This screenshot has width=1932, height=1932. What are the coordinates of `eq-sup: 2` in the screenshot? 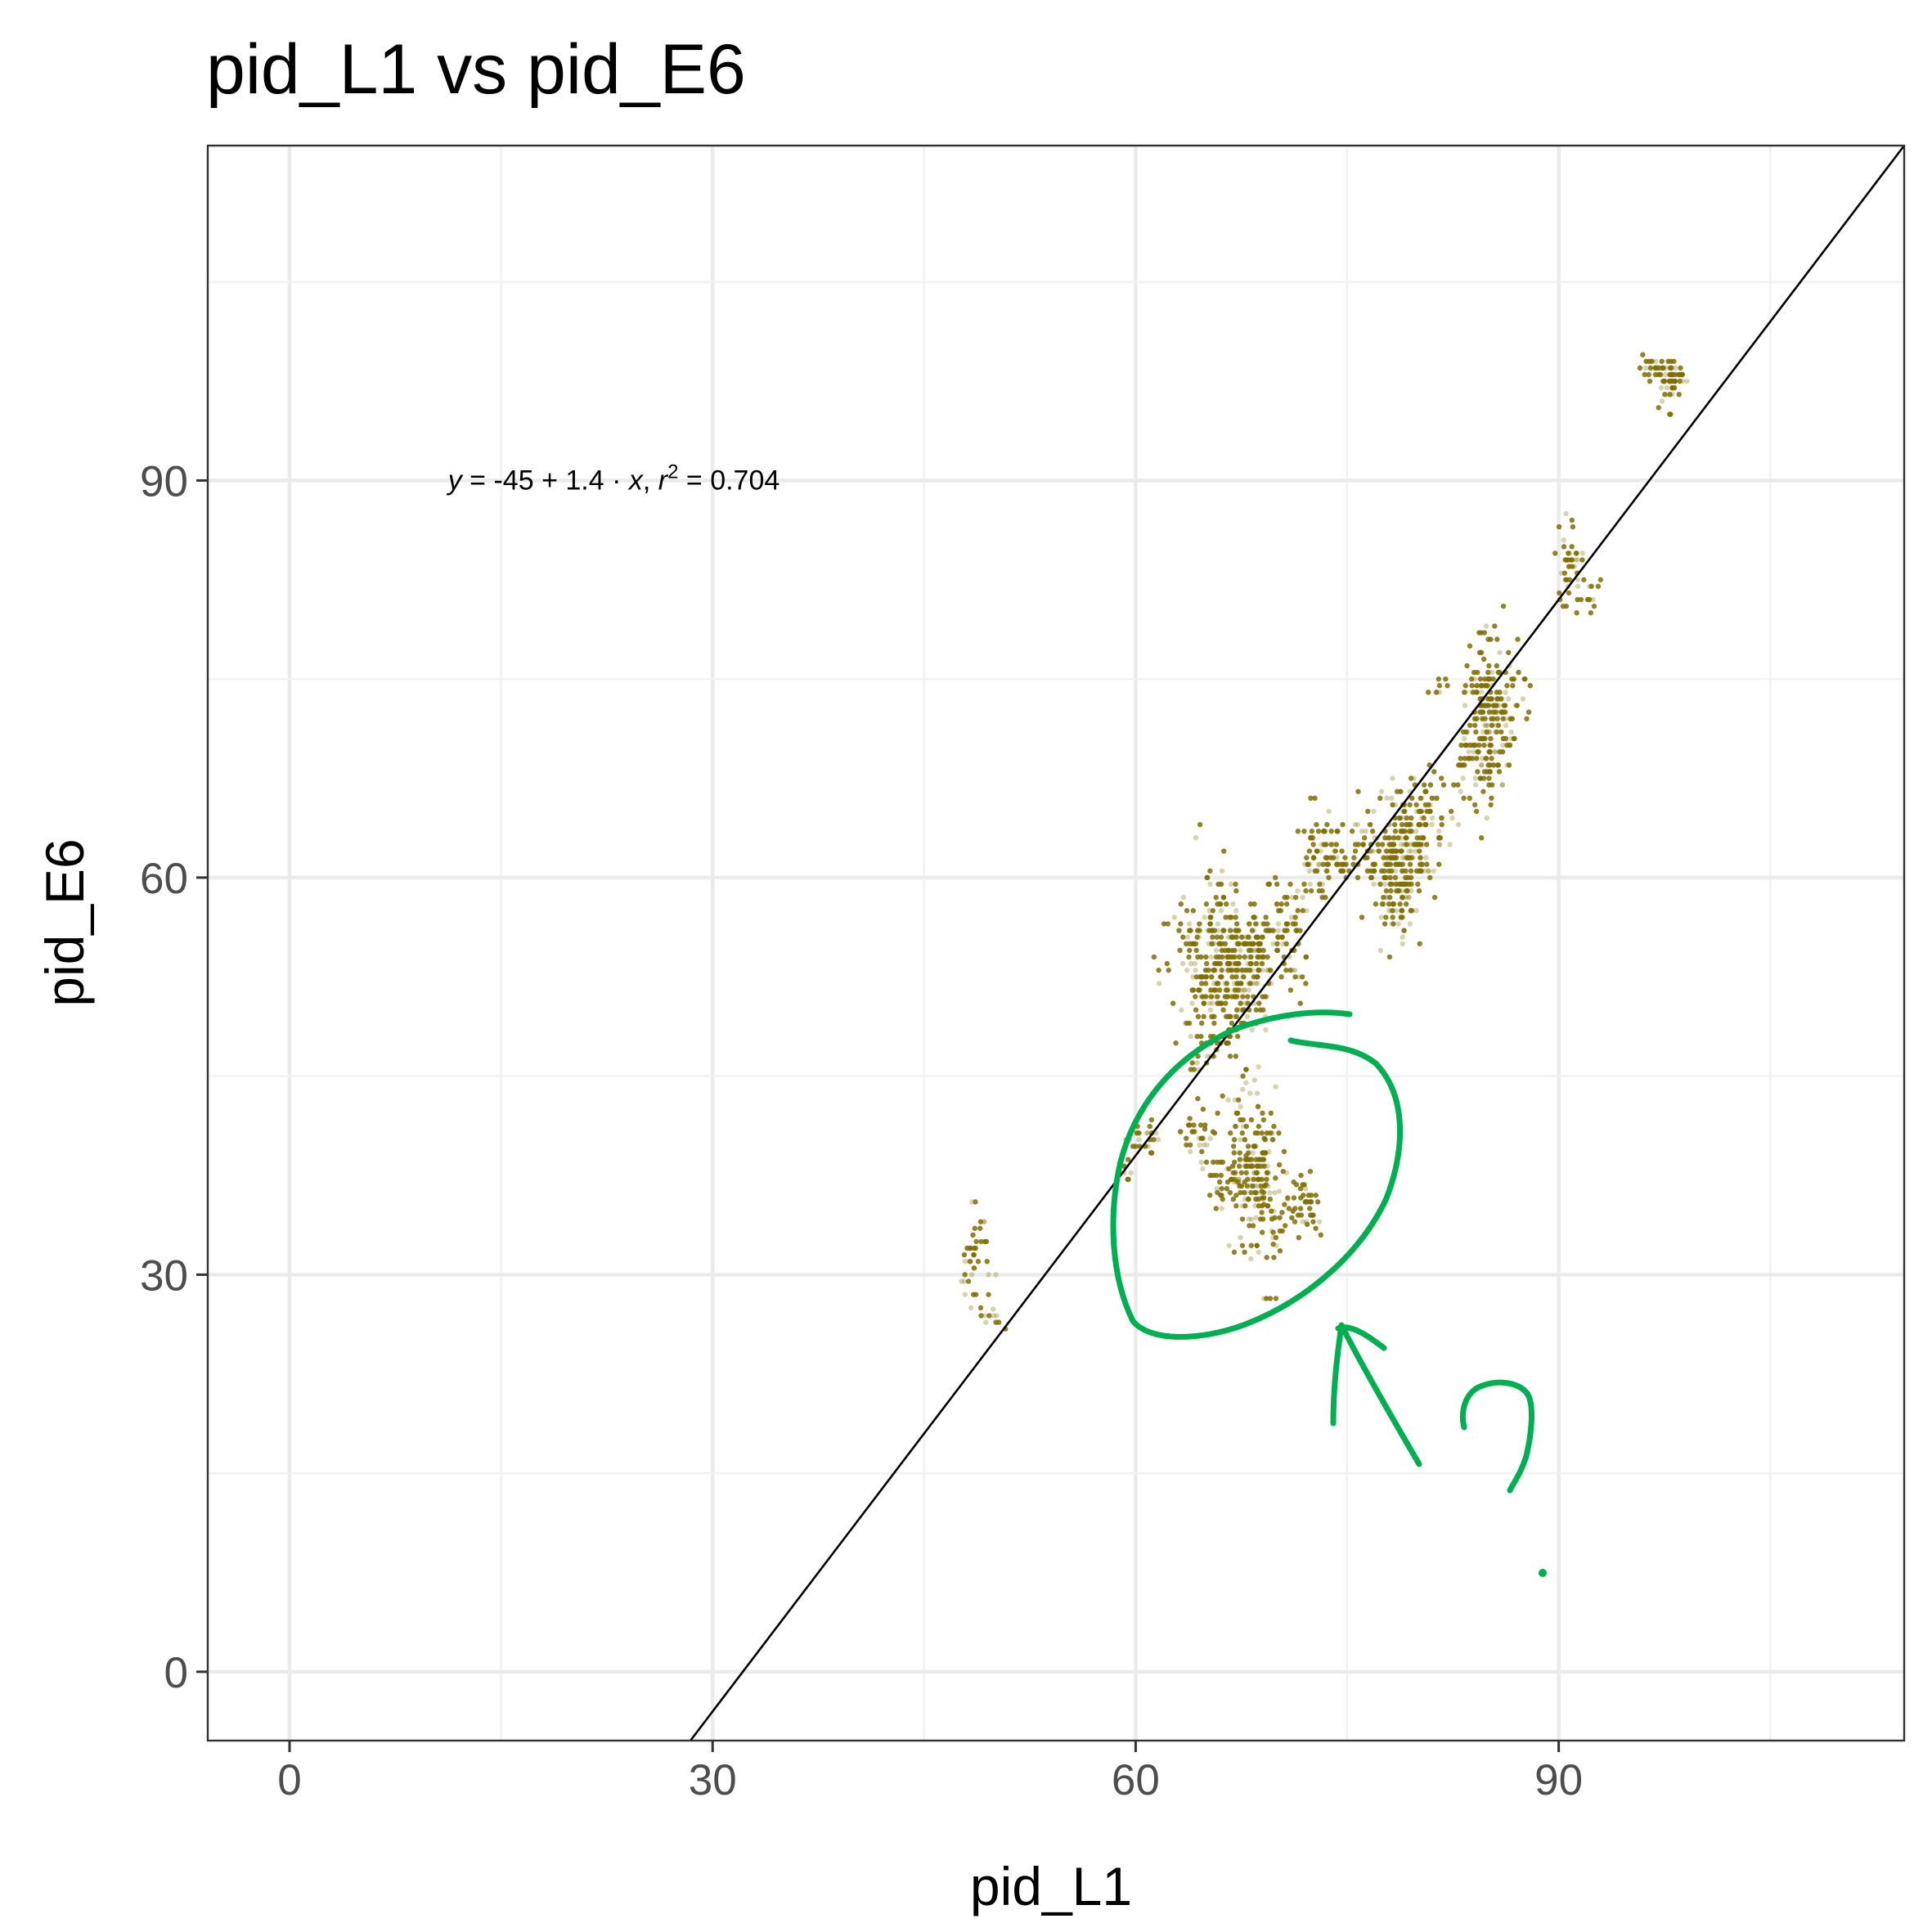 It's located at (672, 472).